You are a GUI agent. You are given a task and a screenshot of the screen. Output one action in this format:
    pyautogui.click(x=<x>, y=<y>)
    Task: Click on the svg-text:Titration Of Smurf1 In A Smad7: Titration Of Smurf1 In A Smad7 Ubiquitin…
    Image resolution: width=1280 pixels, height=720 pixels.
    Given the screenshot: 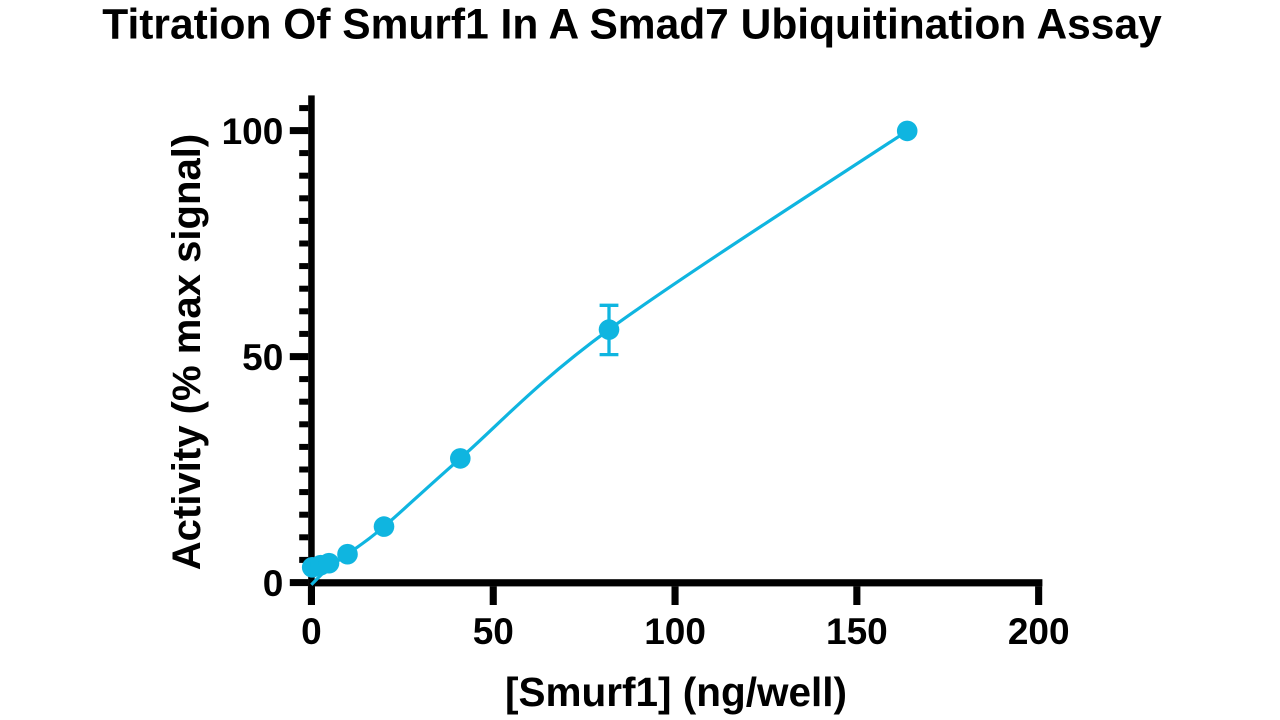 What is the action you would take?
    pyautogui.click(x=632, y=25)
    